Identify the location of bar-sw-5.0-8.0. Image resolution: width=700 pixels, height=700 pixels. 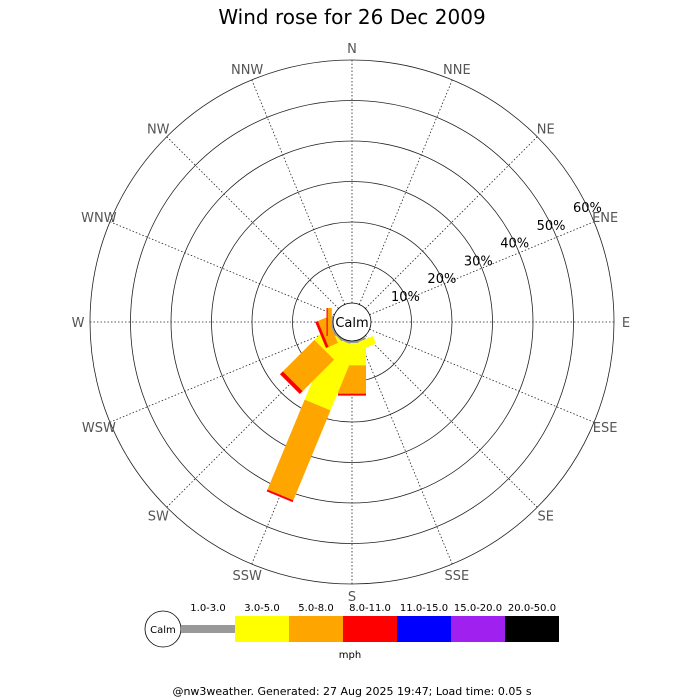
(308, 365).